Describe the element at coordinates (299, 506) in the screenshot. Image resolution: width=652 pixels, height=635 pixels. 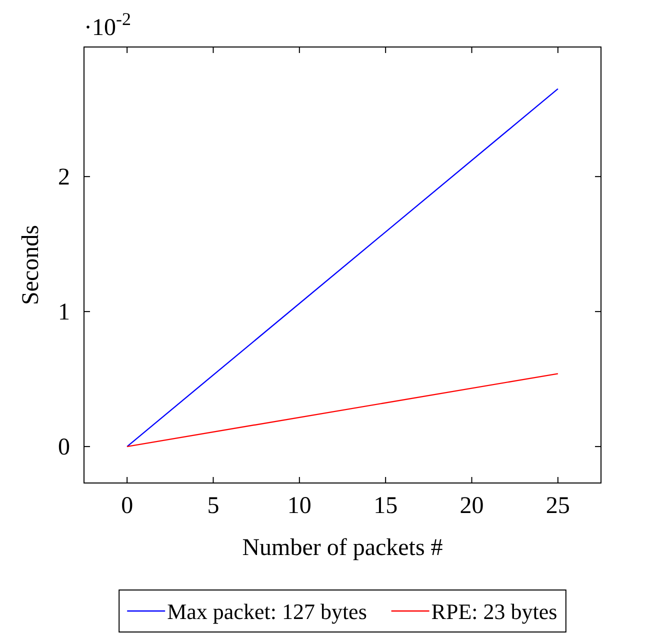
I see `x-tick-label: 10` at that location.